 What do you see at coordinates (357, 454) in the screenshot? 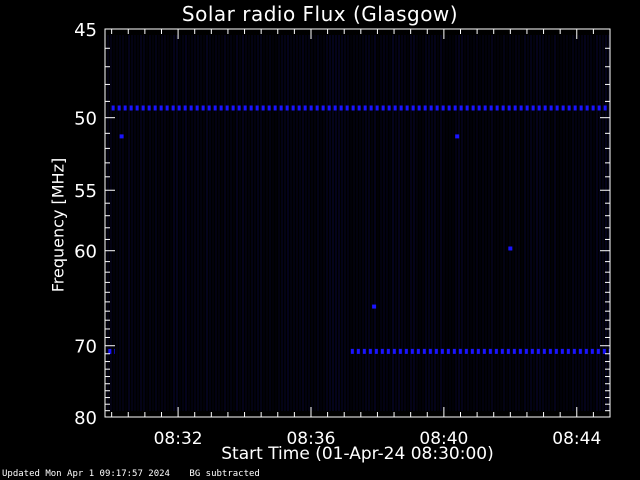
I see `x-axis-label: Start Time (01-Apr-24 08:30:00)` at bounding box center [357, 454].